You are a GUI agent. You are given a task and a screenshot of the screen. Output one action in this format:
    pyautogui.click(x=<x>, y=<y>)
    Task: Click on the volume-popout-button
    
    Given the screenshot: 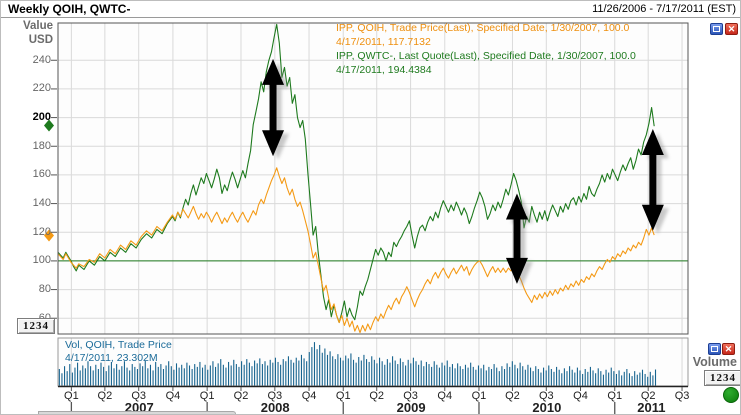 What is the action you would take?
    pyautogui.click(x=714, y=349)
    